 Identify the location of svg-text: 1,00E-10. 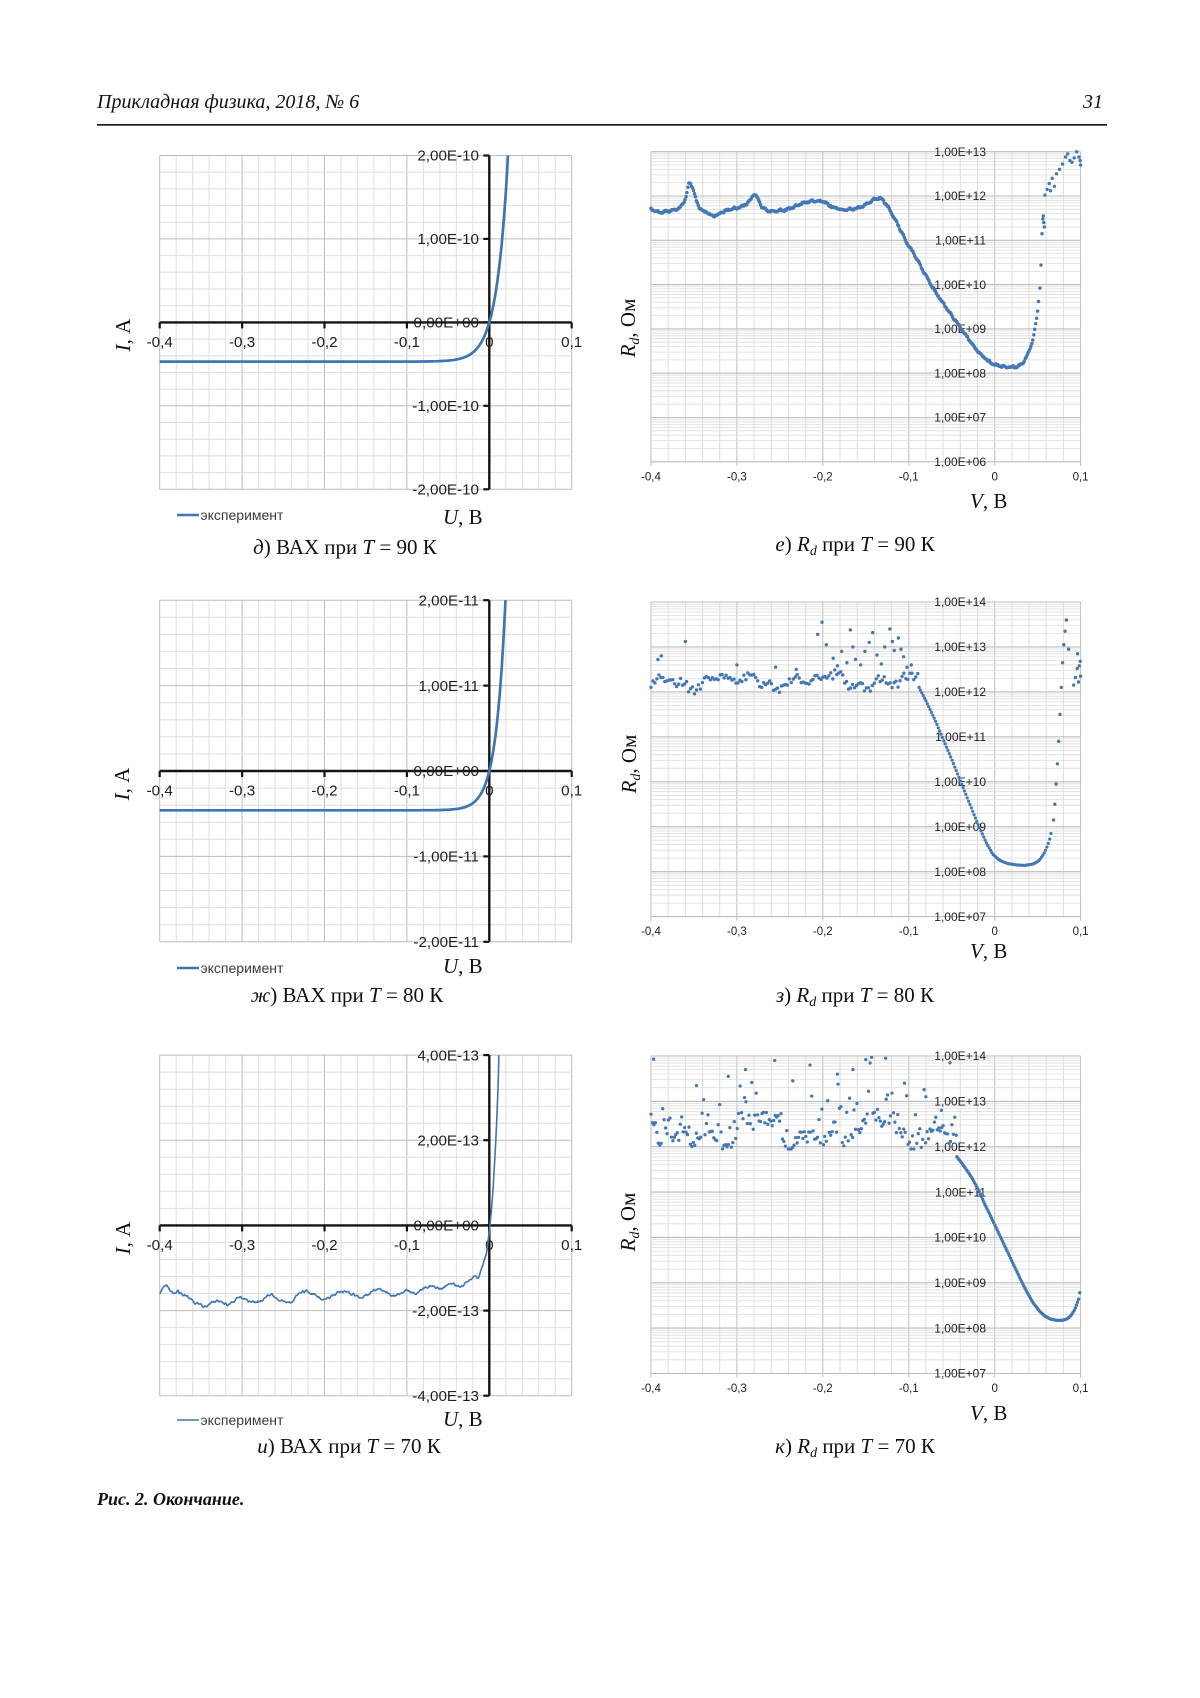
(448, 239).